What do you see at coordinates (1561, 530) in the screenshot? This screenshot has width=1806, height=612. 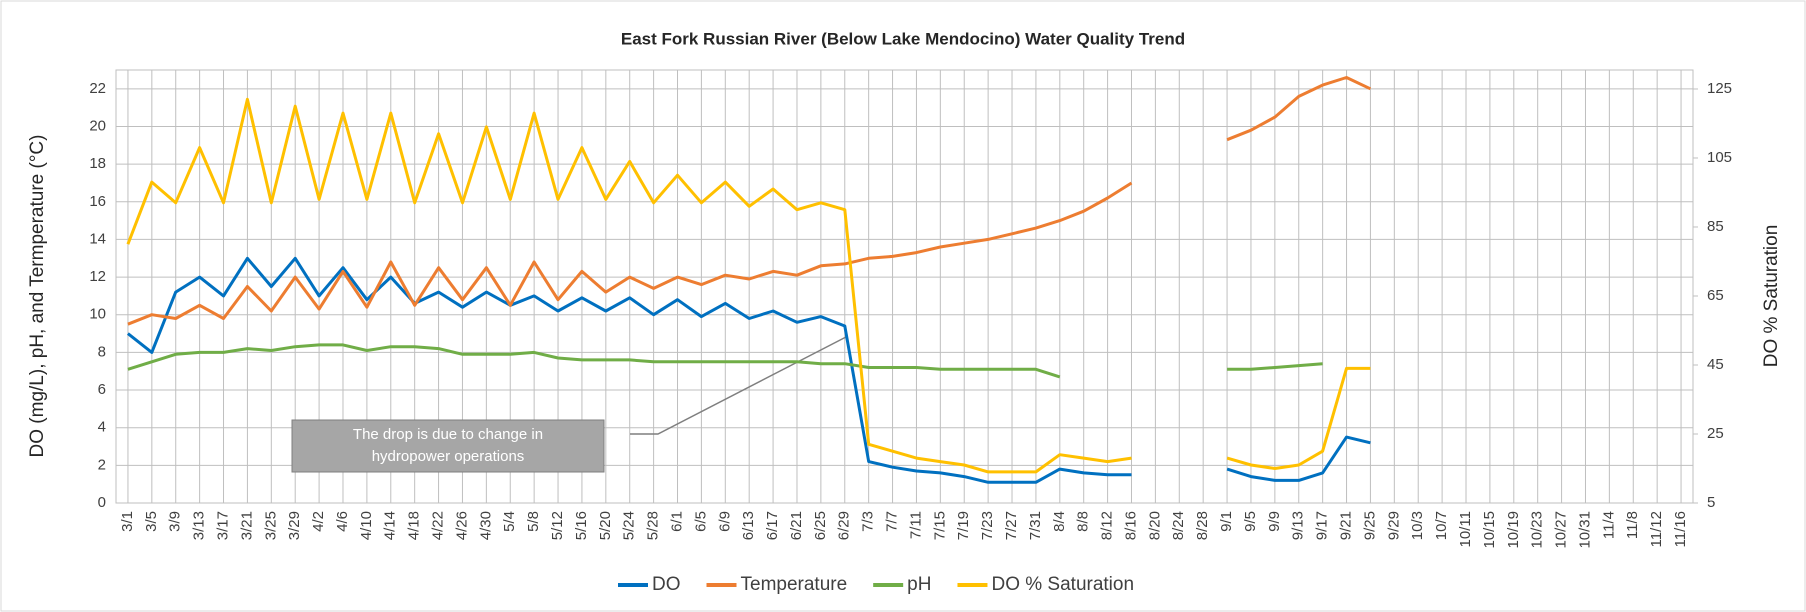 I see `x-tick-label: 10/27` at bounding box center [1561, 530].